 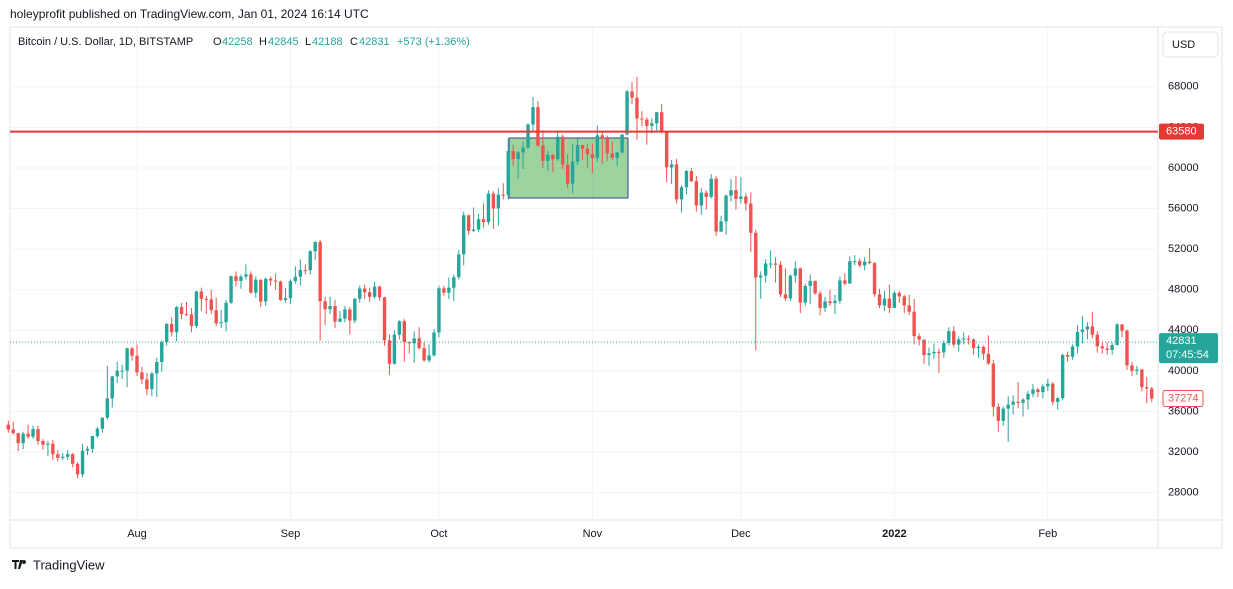 I want to click on last-price-tag, so click(x=1188, y=348).